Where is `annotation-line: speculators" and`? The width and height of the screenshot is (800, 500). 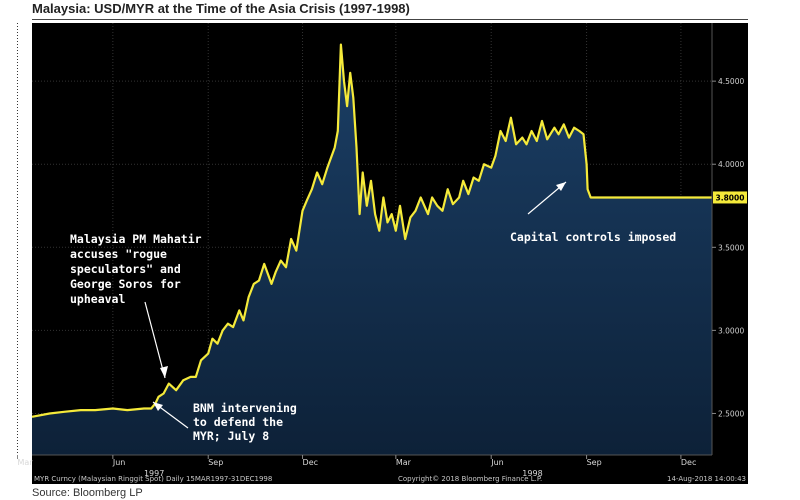 annotation-line: speculators" and is located at coordinates (125, 269).